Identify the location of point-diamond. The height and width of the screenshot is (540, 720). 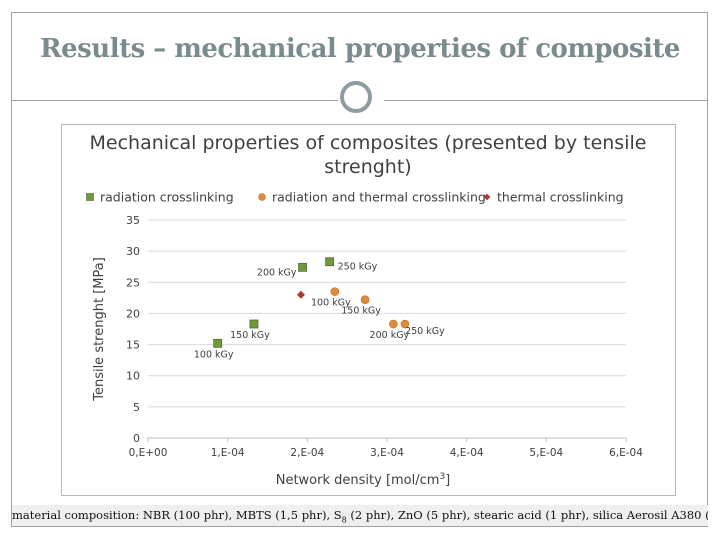
(300, 294).